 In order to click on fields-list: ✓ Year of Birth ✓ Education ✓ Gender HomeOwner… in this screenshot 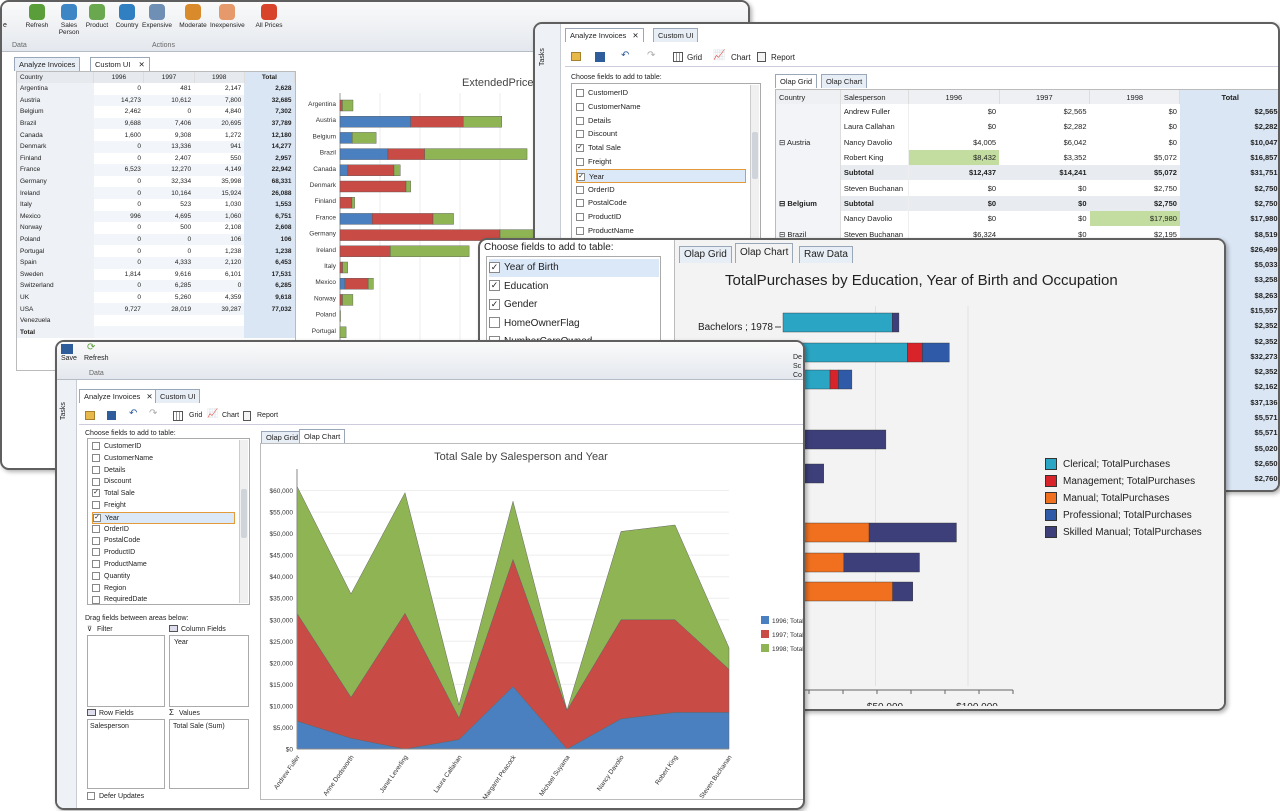, I will do `click(573, 299)`.